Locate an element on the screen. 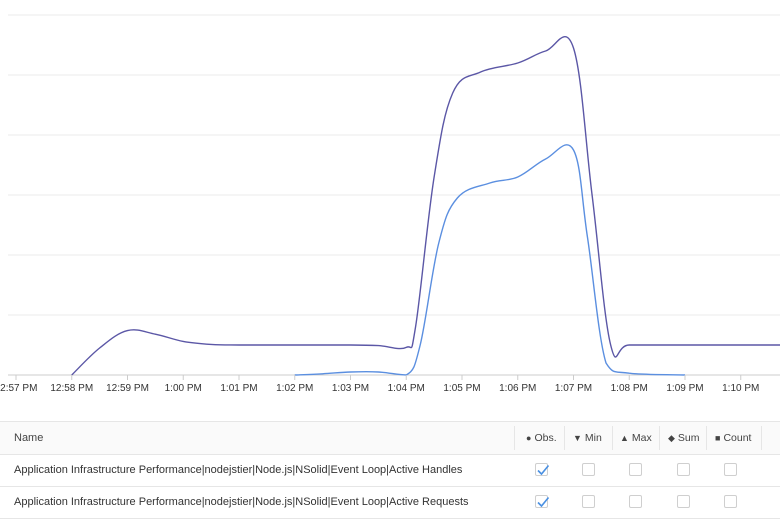  name-column-header: Name is located at coordinates (29, 438).